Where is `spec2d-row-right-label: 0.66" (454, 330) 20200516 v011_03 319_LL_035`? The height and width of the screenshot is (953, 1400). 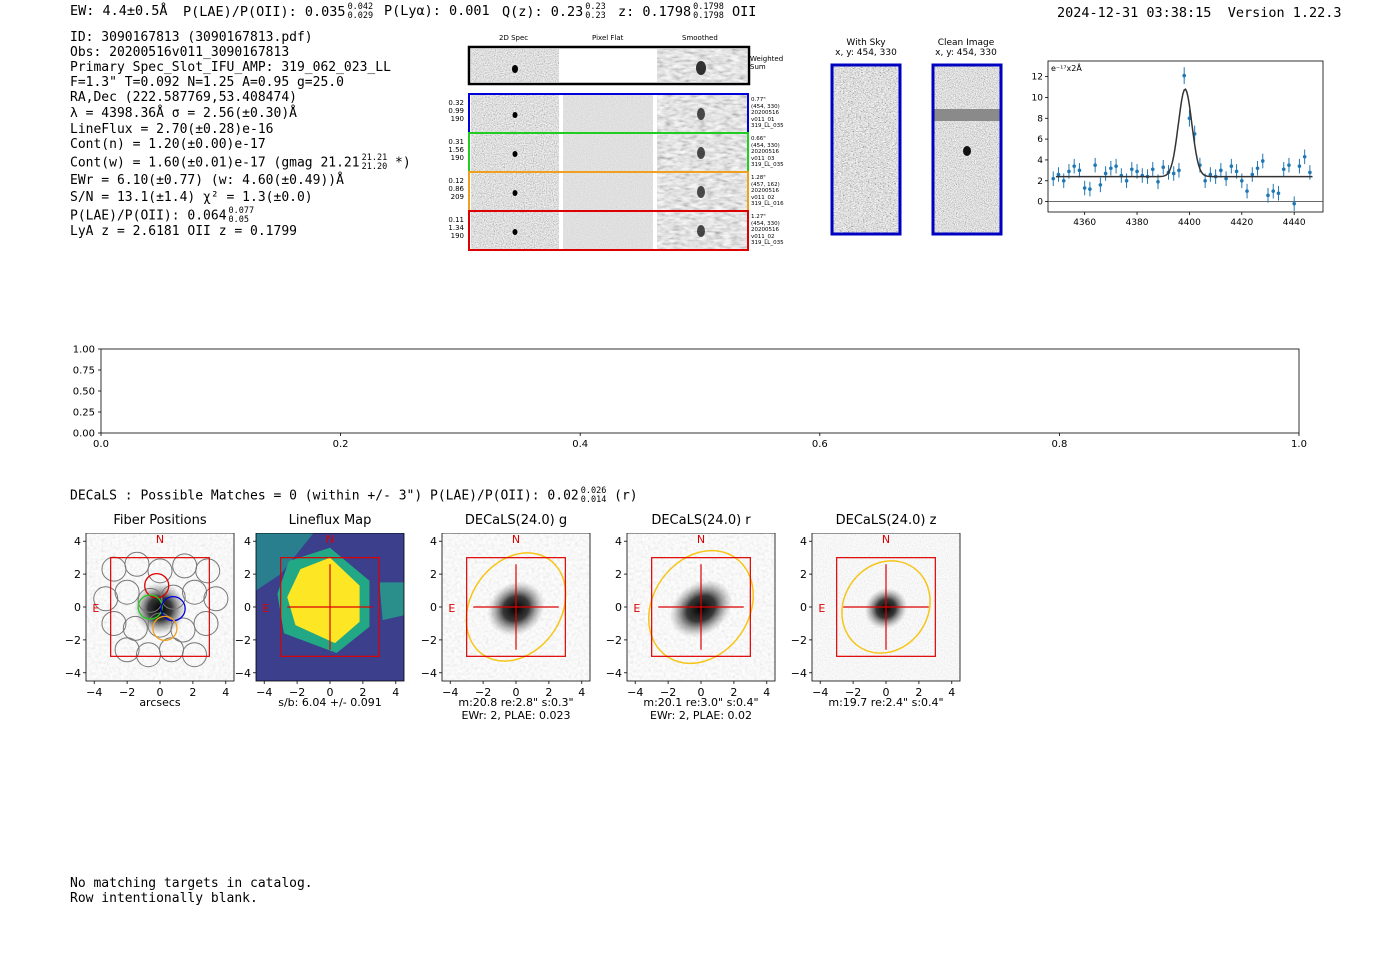 spec2d-row-right-label: 0.66" (454, 330) 20200516 v011_03 319_LL_035 is located at coordinates (767, 152).